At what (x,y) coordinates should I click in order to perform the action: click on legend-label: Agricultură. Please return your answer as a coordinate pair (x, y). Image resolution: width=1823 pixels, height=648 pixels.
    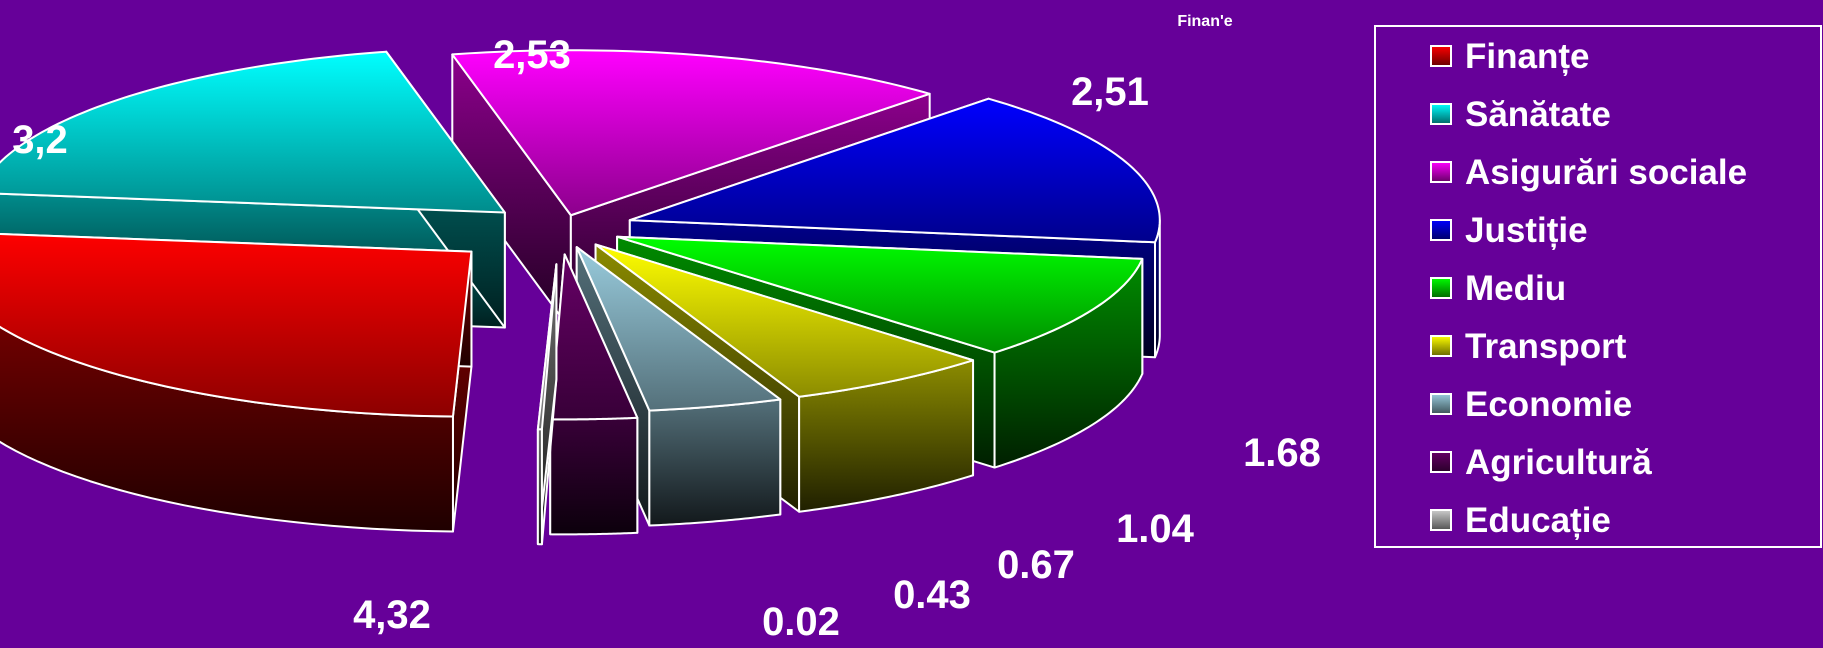
    Looking at the image, I should click on (1558, 462).